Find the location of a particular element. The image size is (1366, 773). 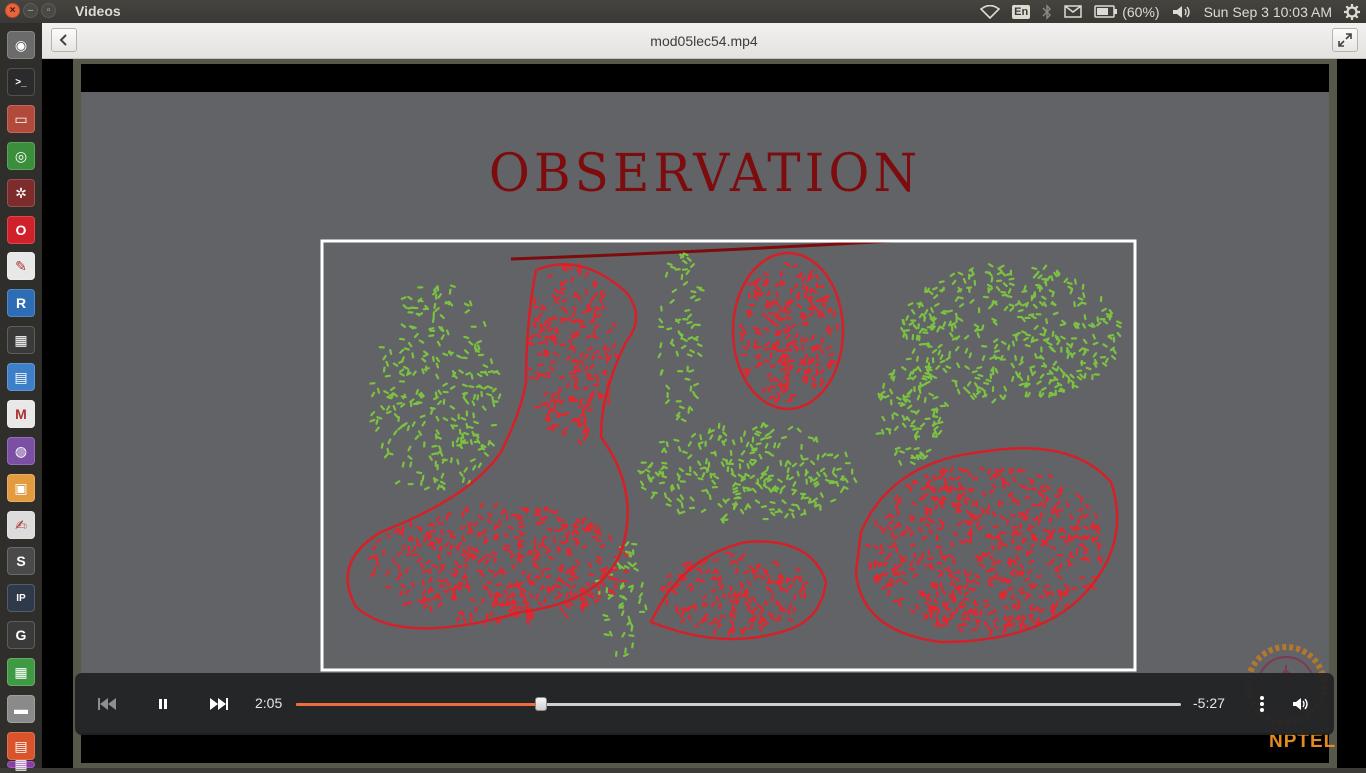

bluetooth-icon is located at coordinates (1047, 12).